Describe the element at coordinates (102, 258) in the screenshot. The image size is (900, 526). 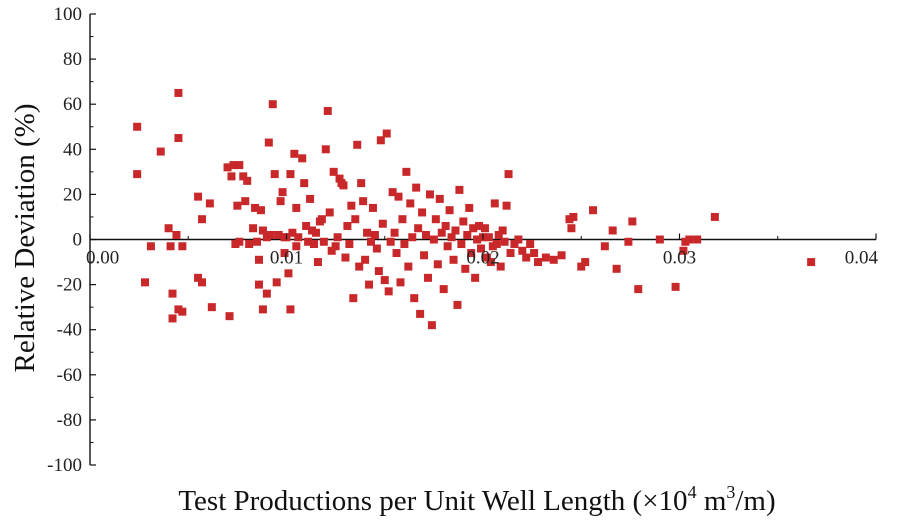
I see `x-tick-label: 0.00` at that location.